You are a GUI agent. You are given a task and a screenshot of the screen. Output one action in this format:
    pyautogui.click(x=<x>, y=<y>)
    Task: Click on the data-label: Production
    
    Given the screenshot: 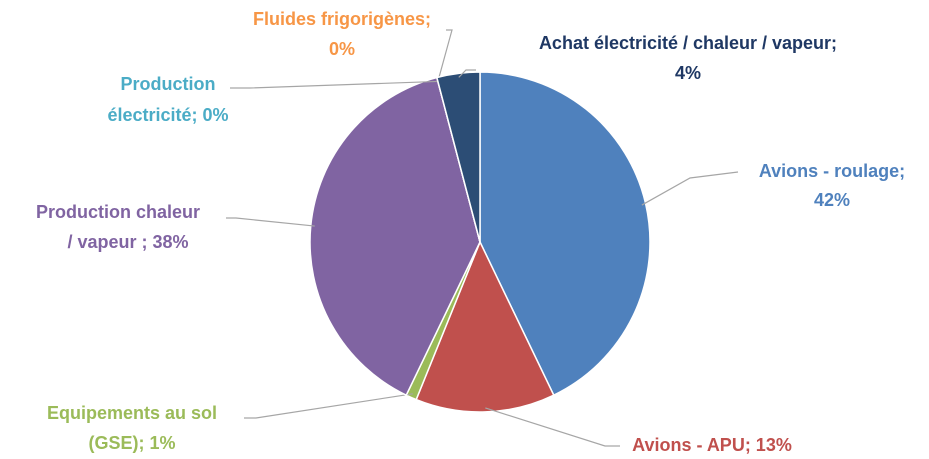 What is the action you would take?
    pyautogui.click(x=168, y=84)
    